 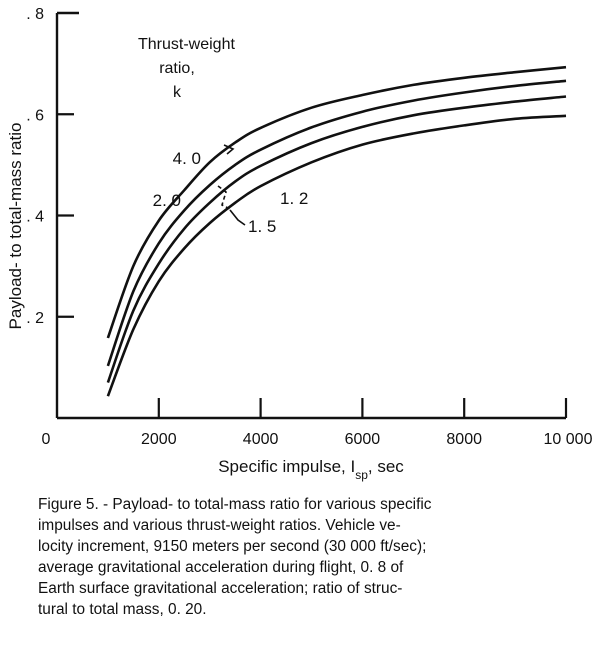 I want to click on y-tick-label: . 6, so click(x=35, y=115).